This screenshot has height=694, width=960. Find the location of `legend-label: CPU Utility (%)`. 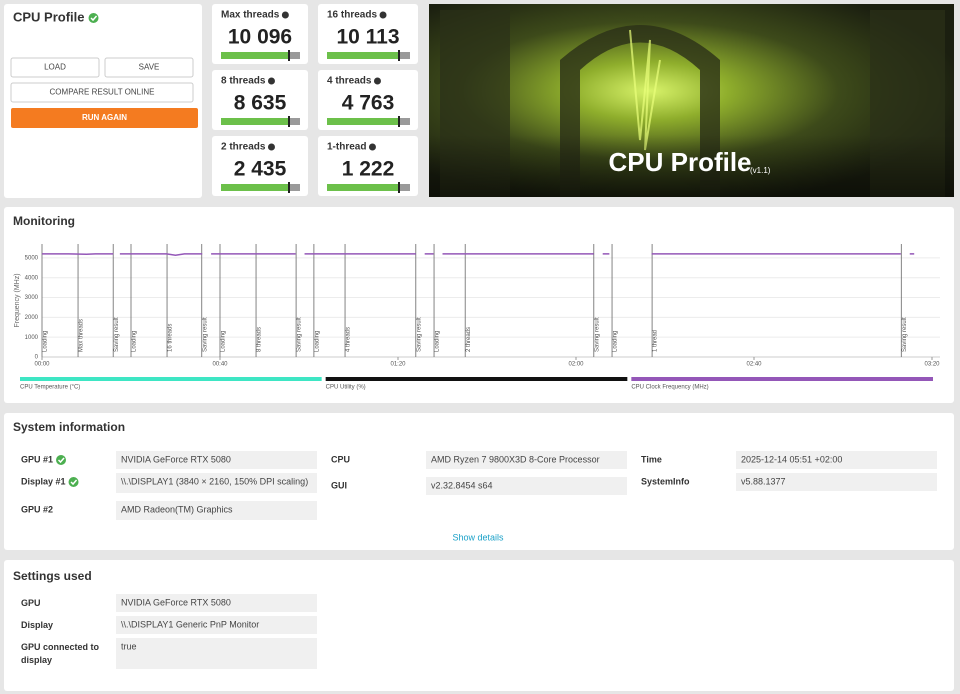

legend-label: CPU Utility (%) is located at coordinates (346, 388).